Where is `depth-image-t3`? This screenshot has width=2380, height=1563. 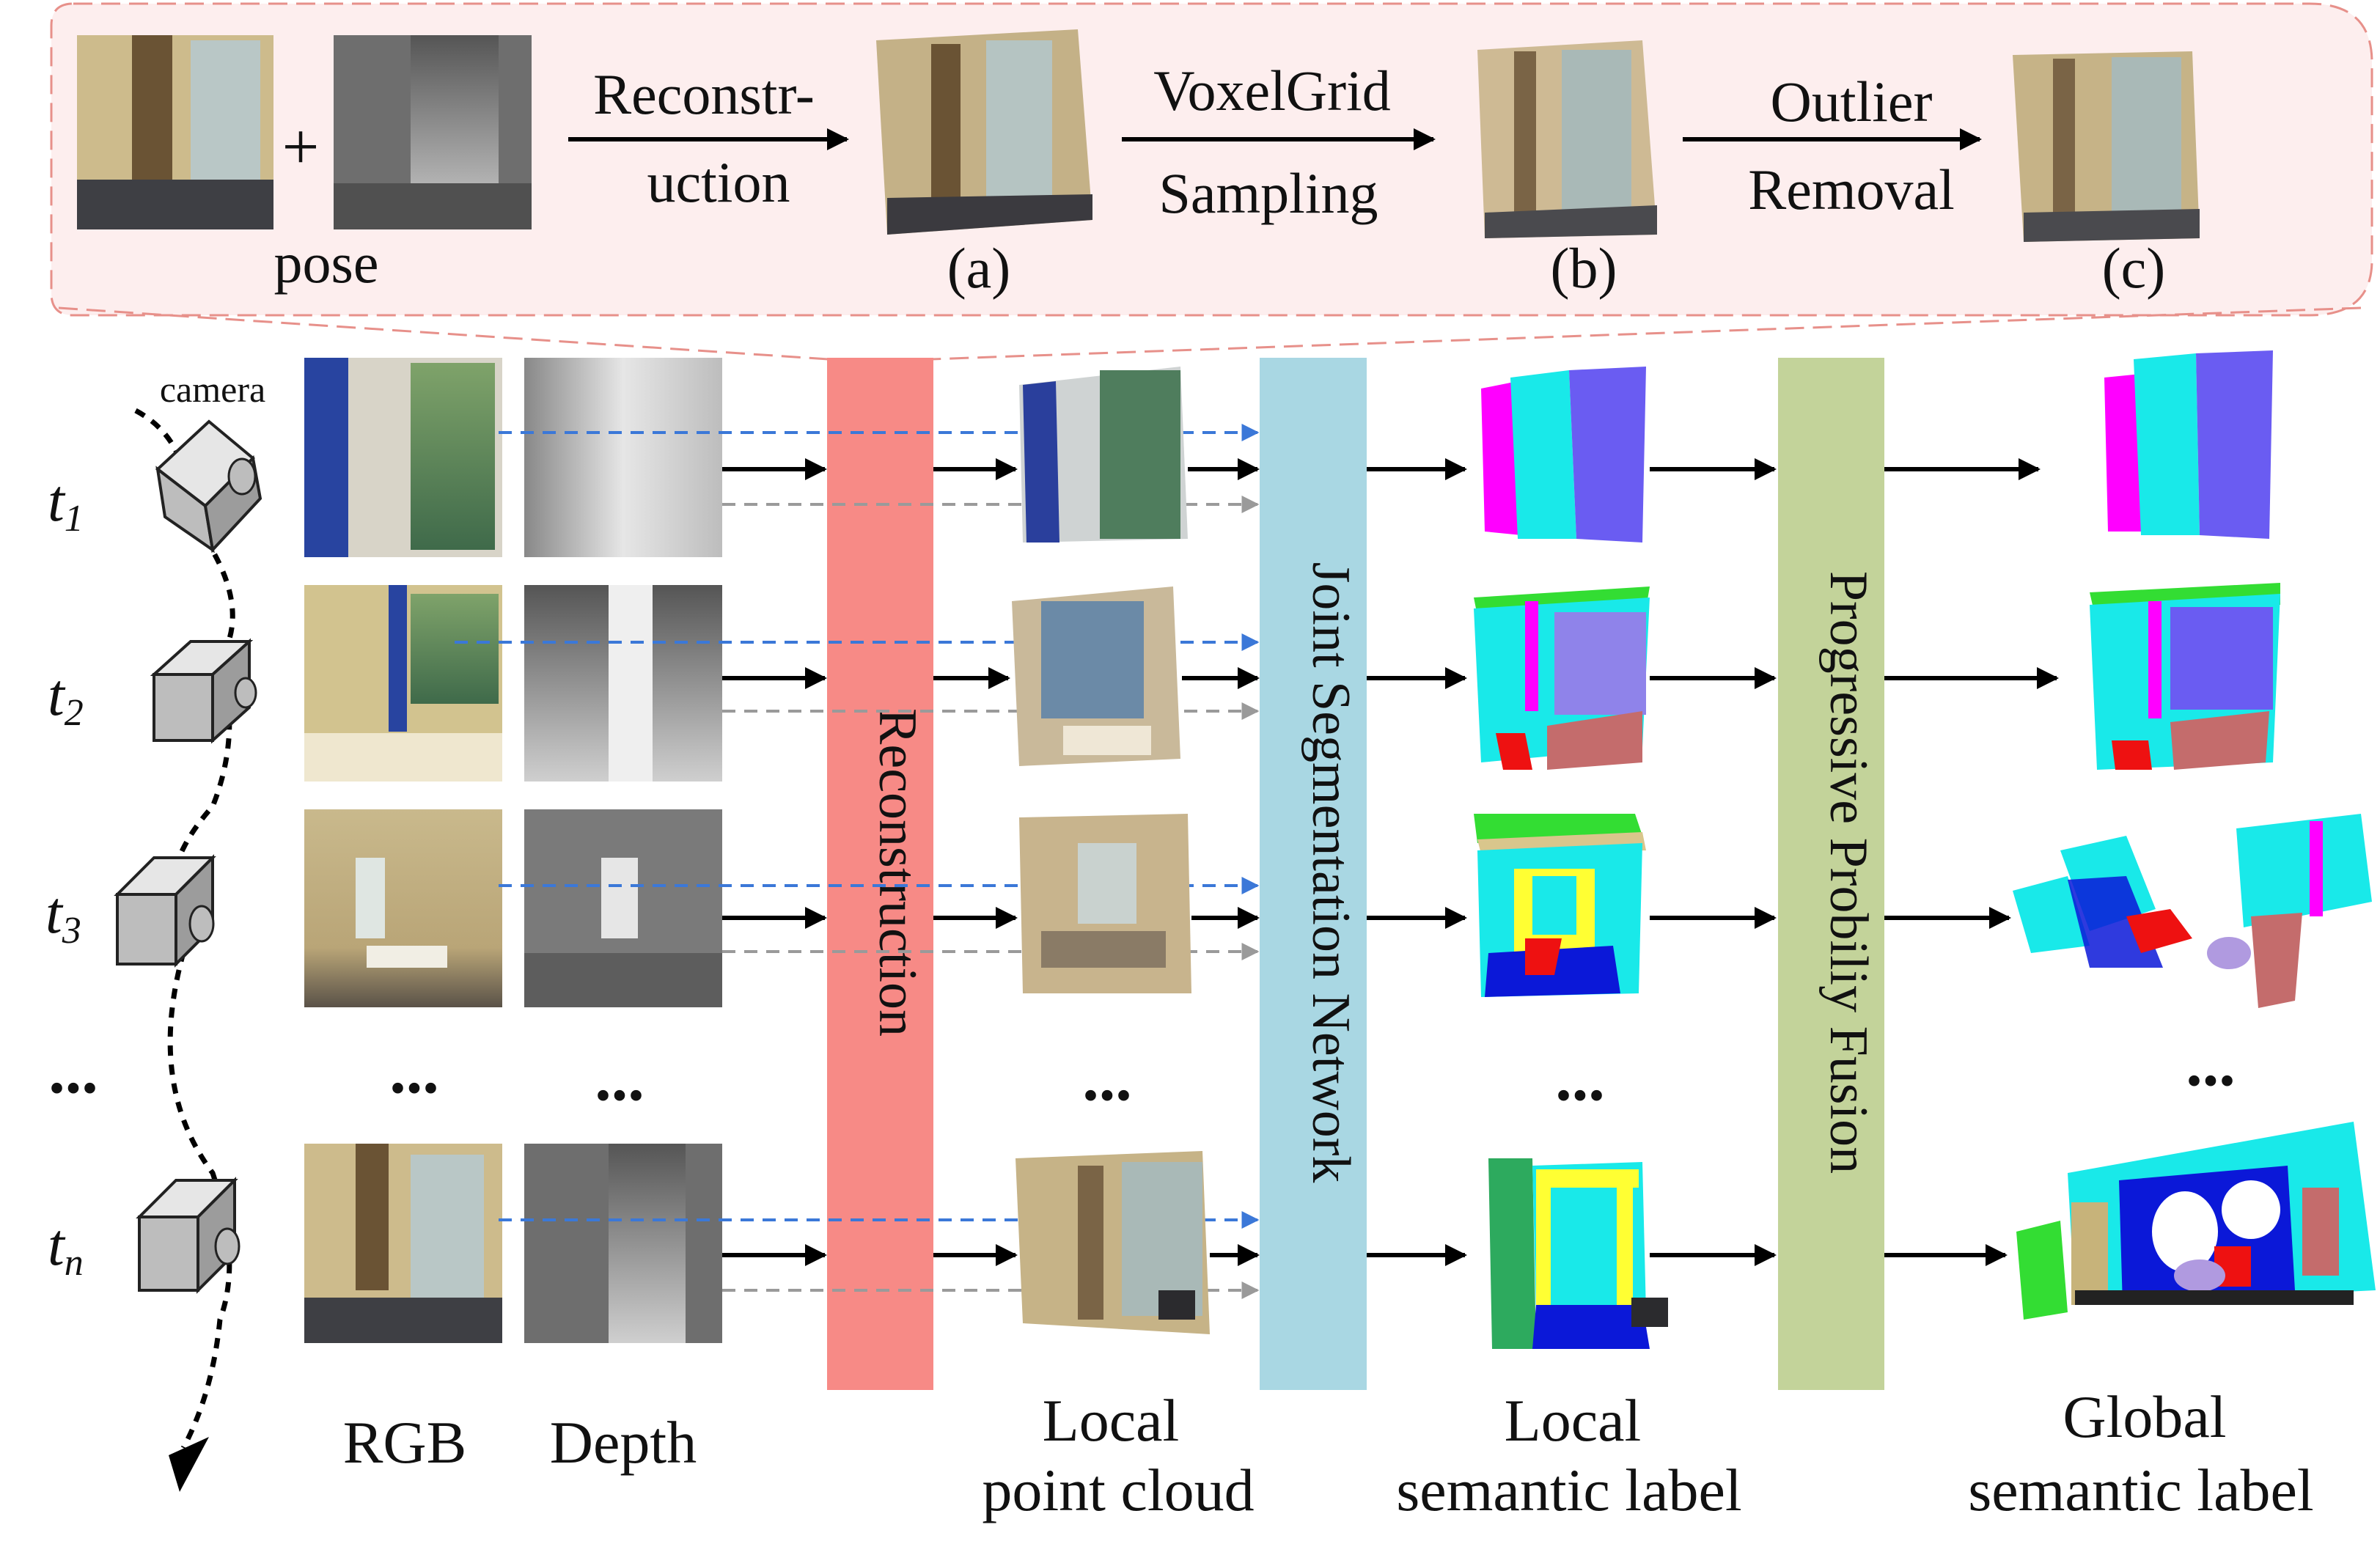
depth-image-t3 is located at coordinates (623, 908).